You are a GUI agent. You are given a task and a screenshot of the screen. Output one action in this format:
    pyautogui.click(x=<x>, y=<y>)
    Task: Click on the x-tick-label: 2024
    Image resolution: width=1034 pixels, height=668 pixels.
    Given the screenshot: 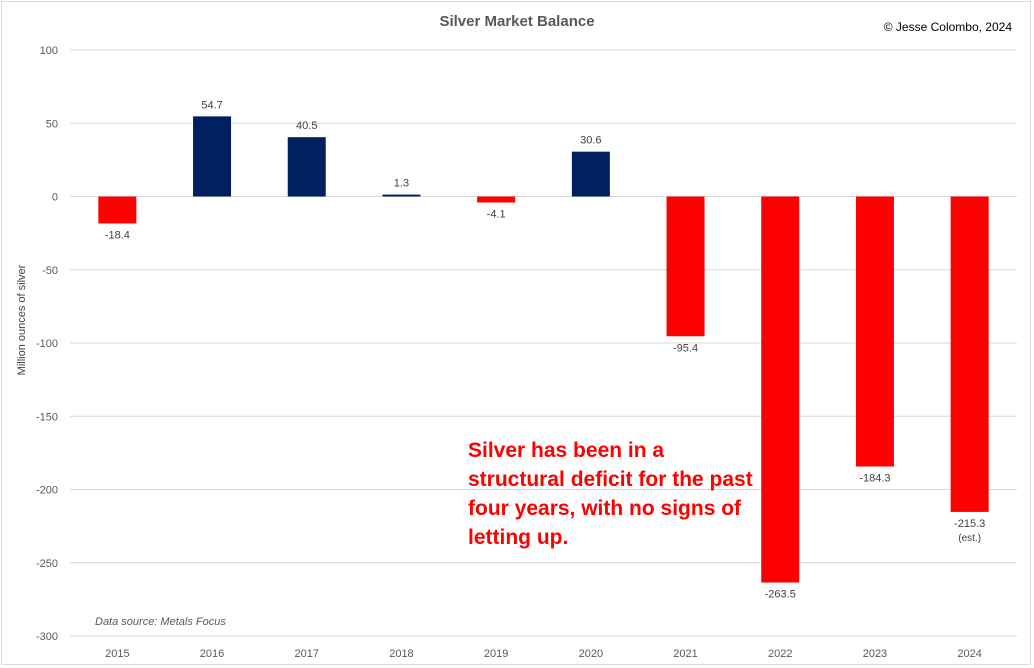 What is the action you would take?
    pyautogui.click(x=969, y=654)
    